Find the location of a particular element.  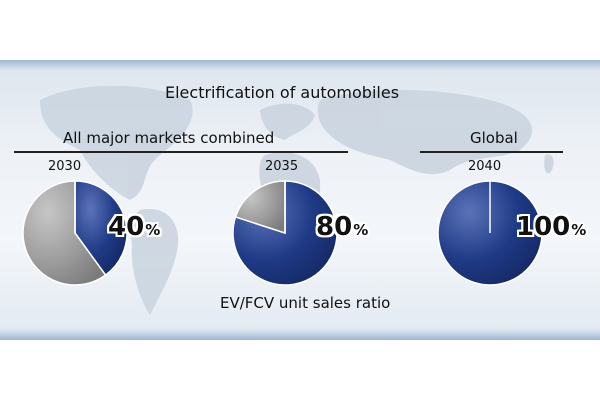

group-label-global: Global is located at coordinates (494, 138).